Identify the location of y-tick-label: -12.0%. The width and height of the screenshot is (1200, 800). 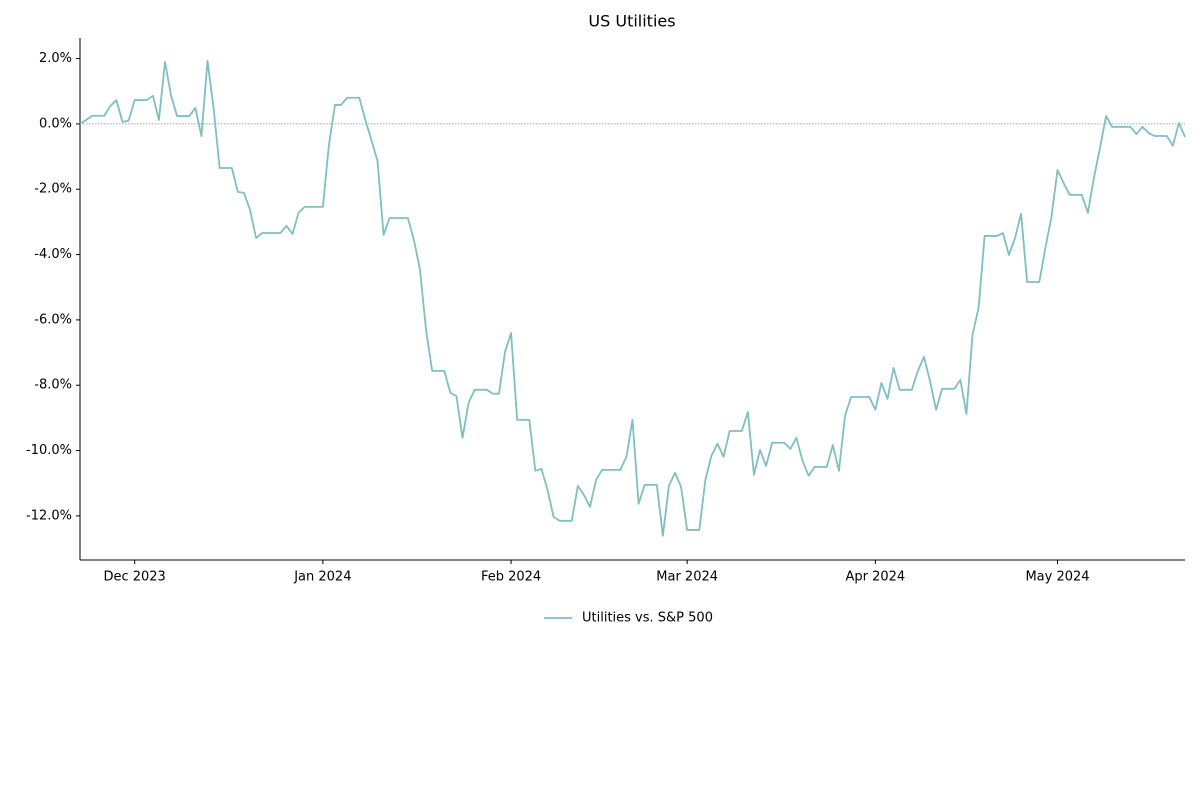
(49, 515).